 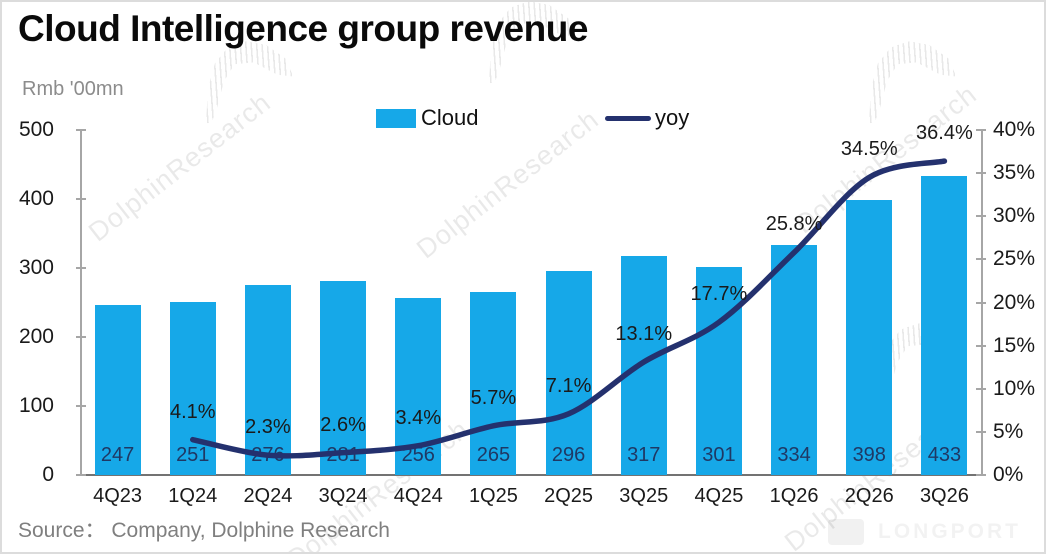 What do you see at coordinates (719, 496) in the screenshot?
I see `x-axis-category-label: 4Q25` at bounding box center [719, 496].